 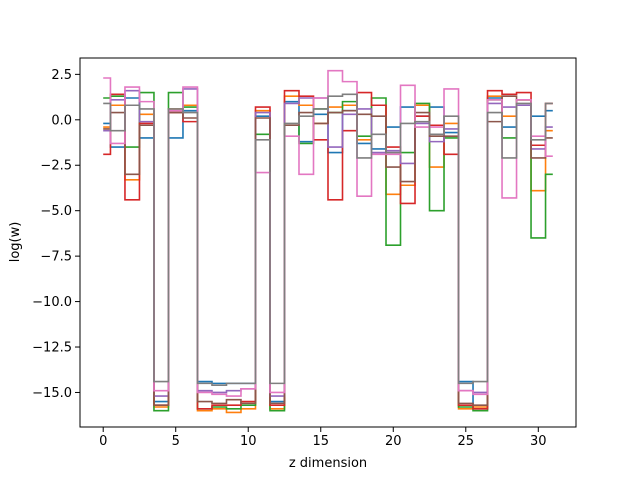 I want to click on x-tick-label: 15, so click(x=320, y=441).